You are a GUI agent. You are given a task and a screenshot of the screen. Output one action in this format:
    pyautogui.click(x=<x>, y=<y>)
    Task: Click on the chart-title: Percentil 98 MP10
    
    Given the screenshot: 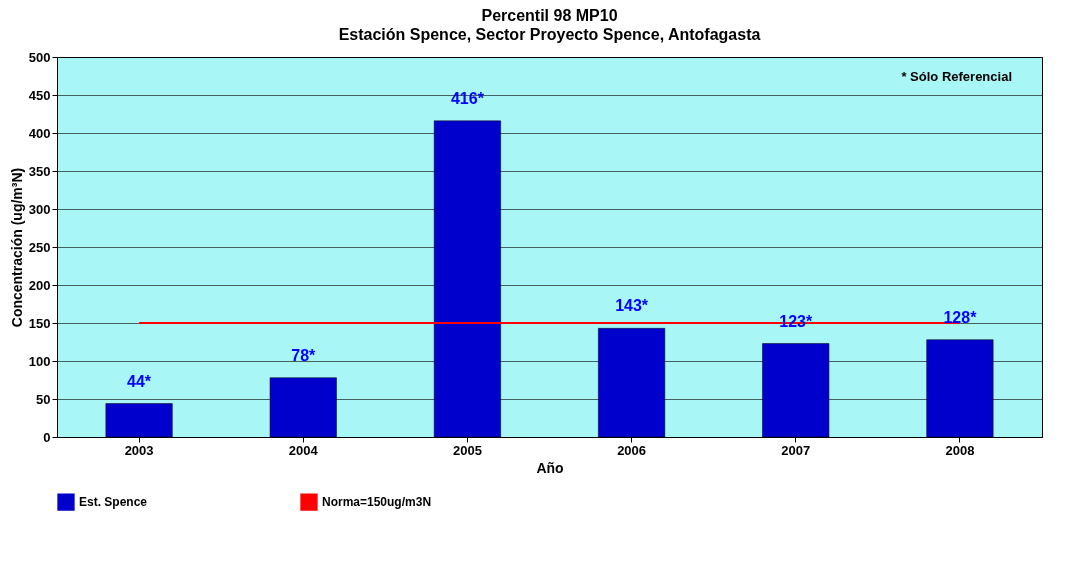 What is the action you would take?
    pyautogui.click(x=549, y=15)
    